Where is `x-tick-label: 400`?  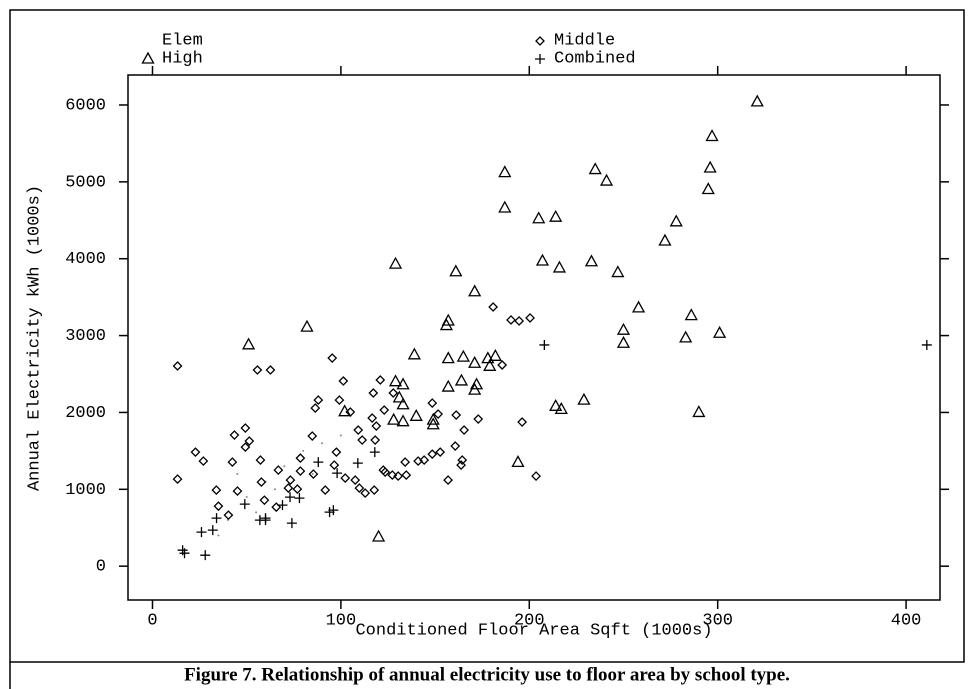 x-tick-label: 400 is located at coordinates (906, 620).